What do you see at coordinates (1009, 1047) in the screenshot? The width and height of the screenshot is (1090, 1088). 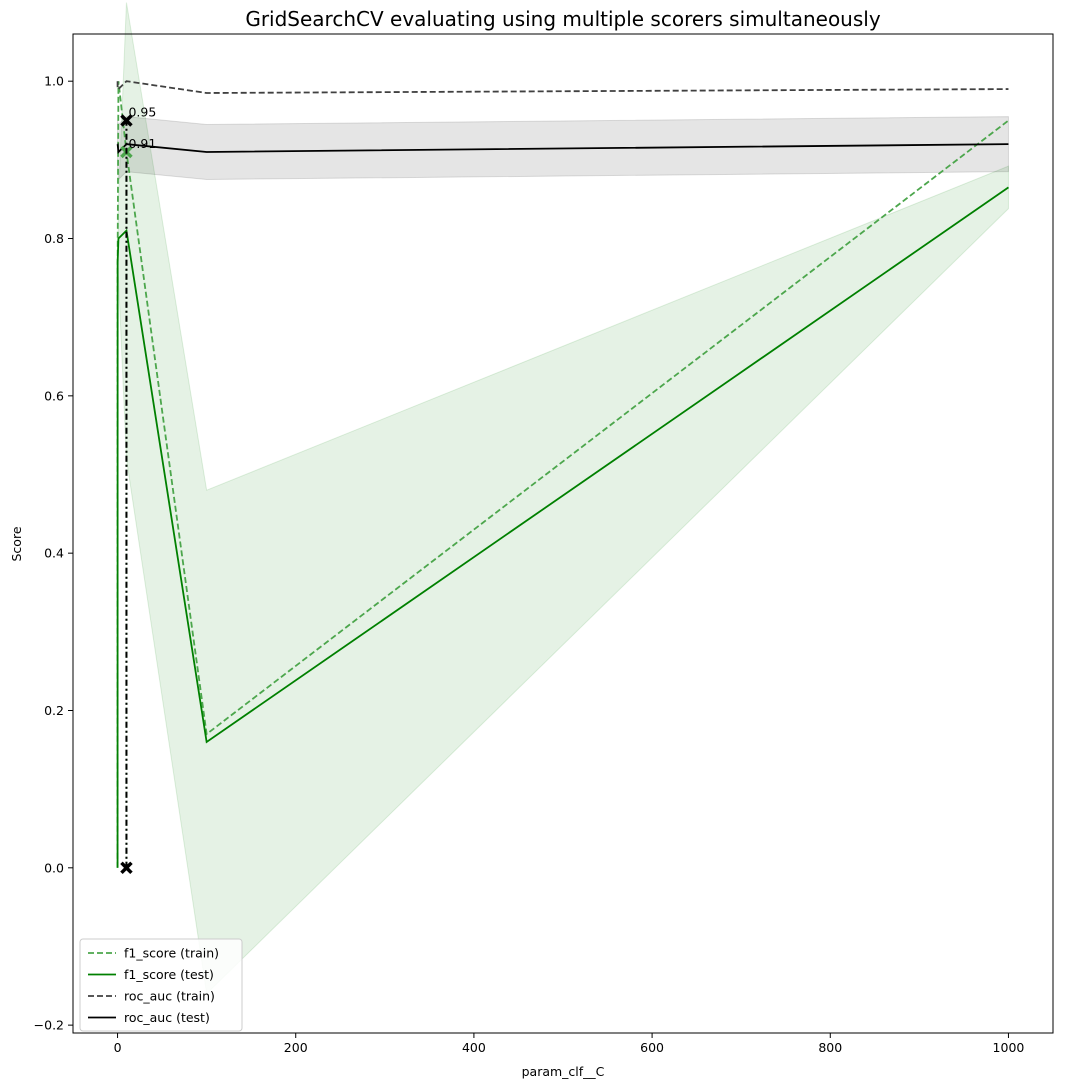 I see `x-tick-label-5: 1000` at bounding box center [1009, 1047].